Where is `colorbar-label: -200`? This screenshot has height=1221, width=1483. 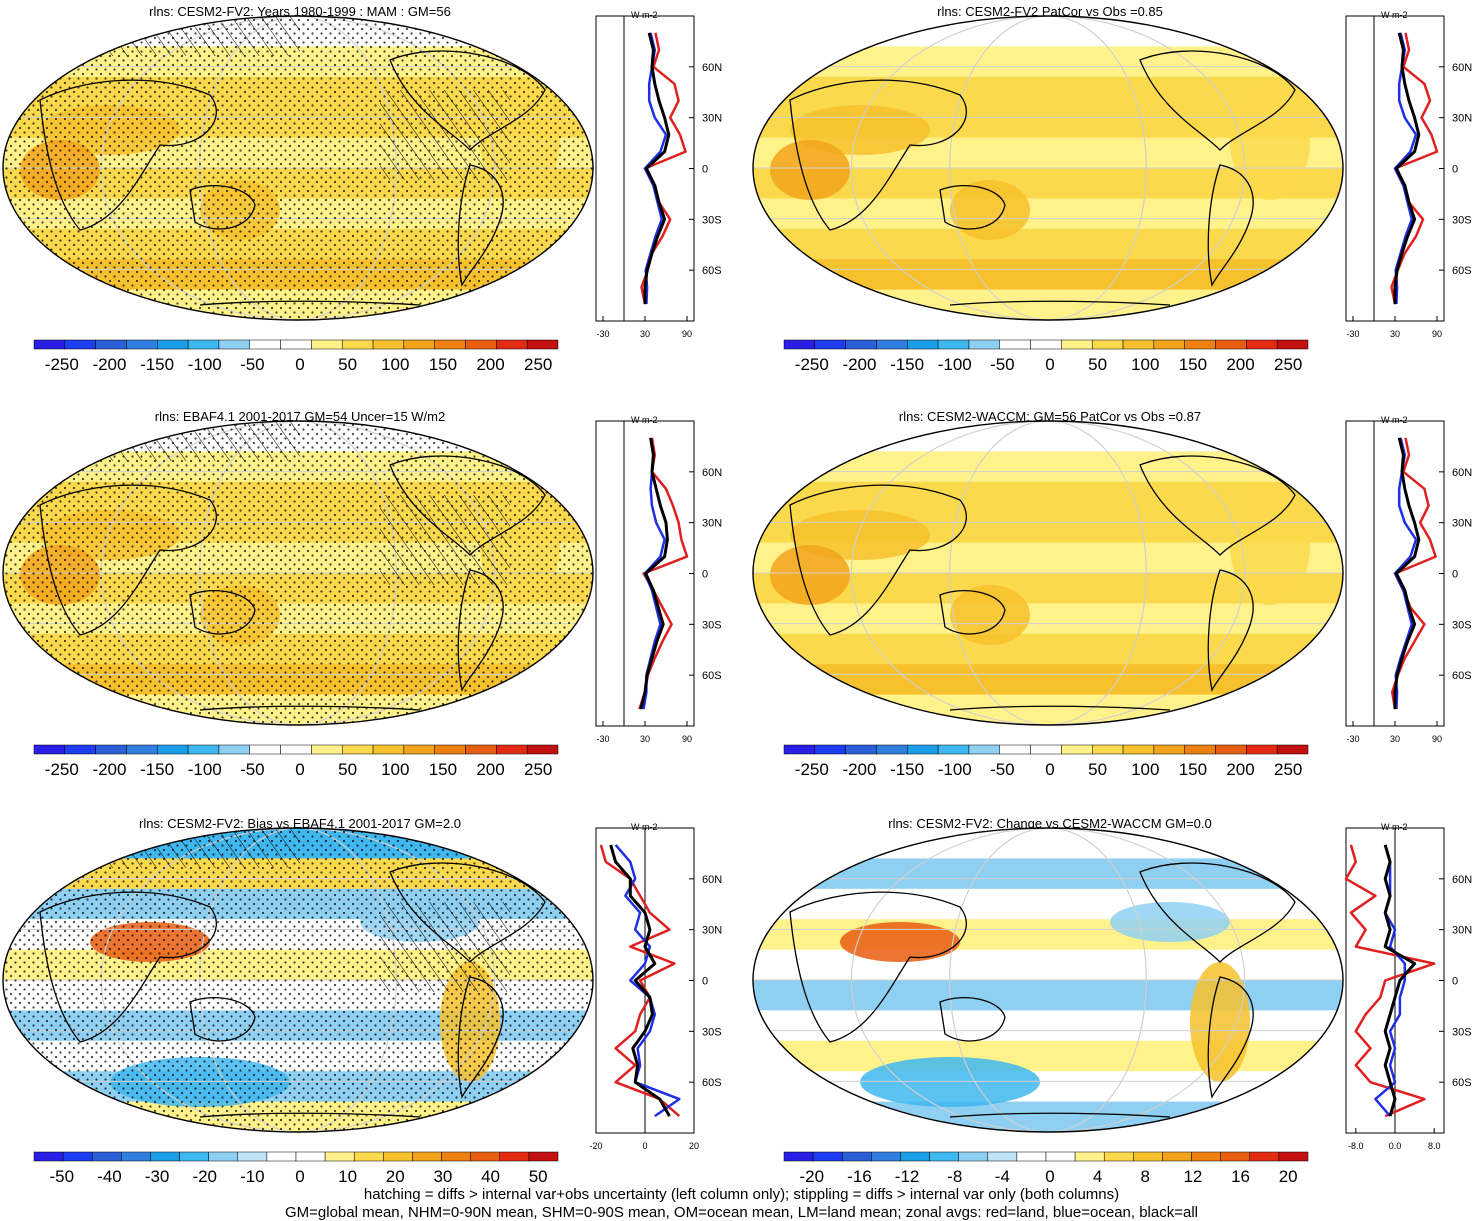 colorbar-label: -200 is located at coordinates (859, 769).